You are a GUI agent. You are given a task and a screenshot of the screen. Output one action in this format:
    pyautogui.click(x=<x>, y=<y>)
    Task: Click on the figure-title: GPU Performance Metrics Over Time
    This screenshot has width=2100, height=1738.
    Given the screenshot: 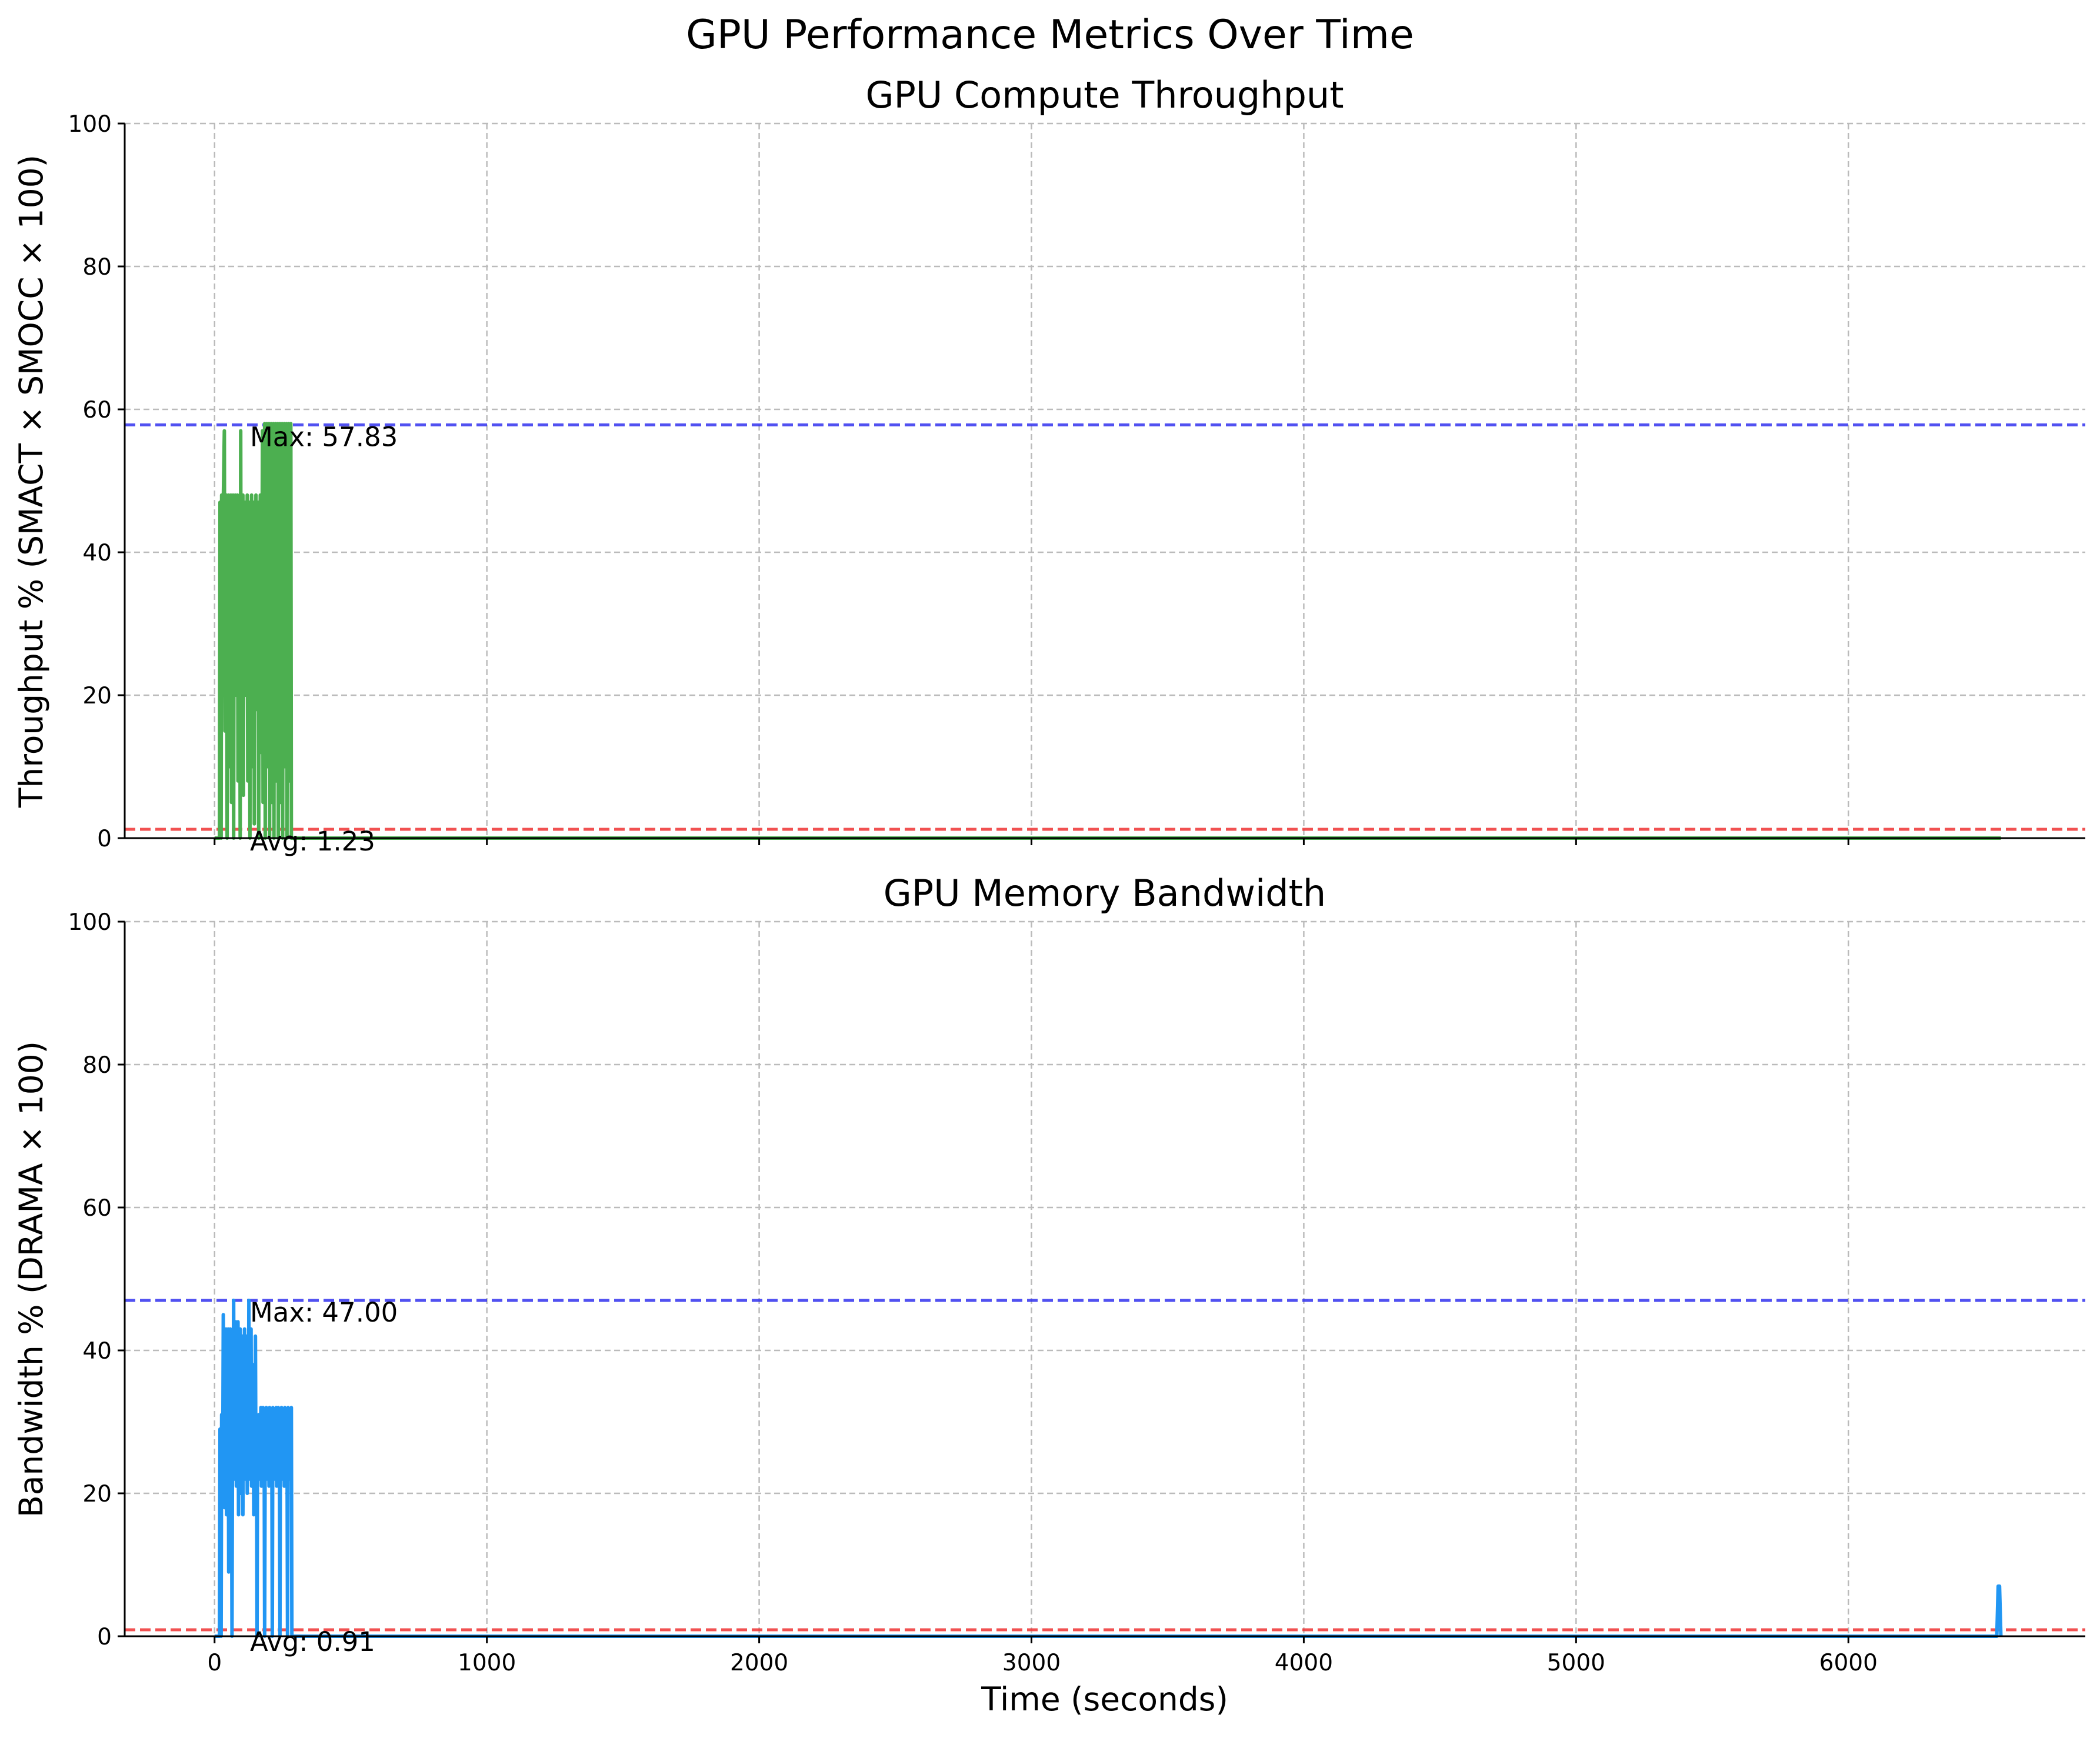 What is the action you would take?
    pyautogui.click(x=1050, y=35)
    